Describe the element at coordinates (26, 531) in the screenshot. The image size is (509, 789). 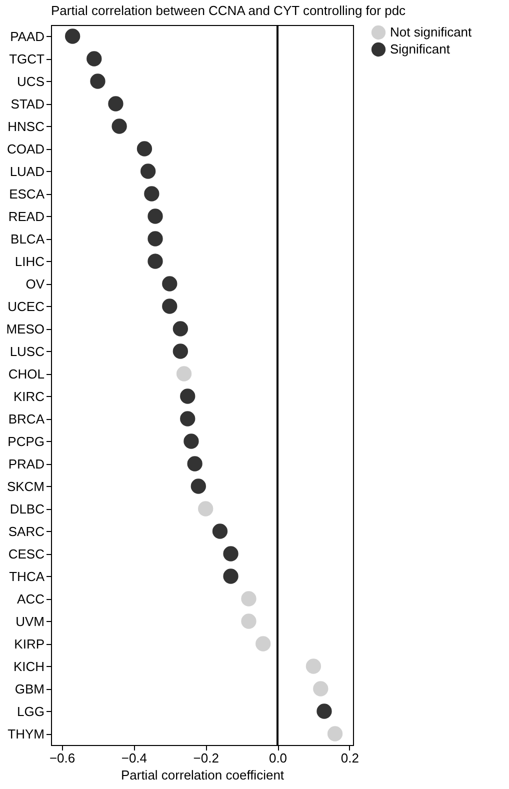
I see `y-tick-label: SARC` at that location.